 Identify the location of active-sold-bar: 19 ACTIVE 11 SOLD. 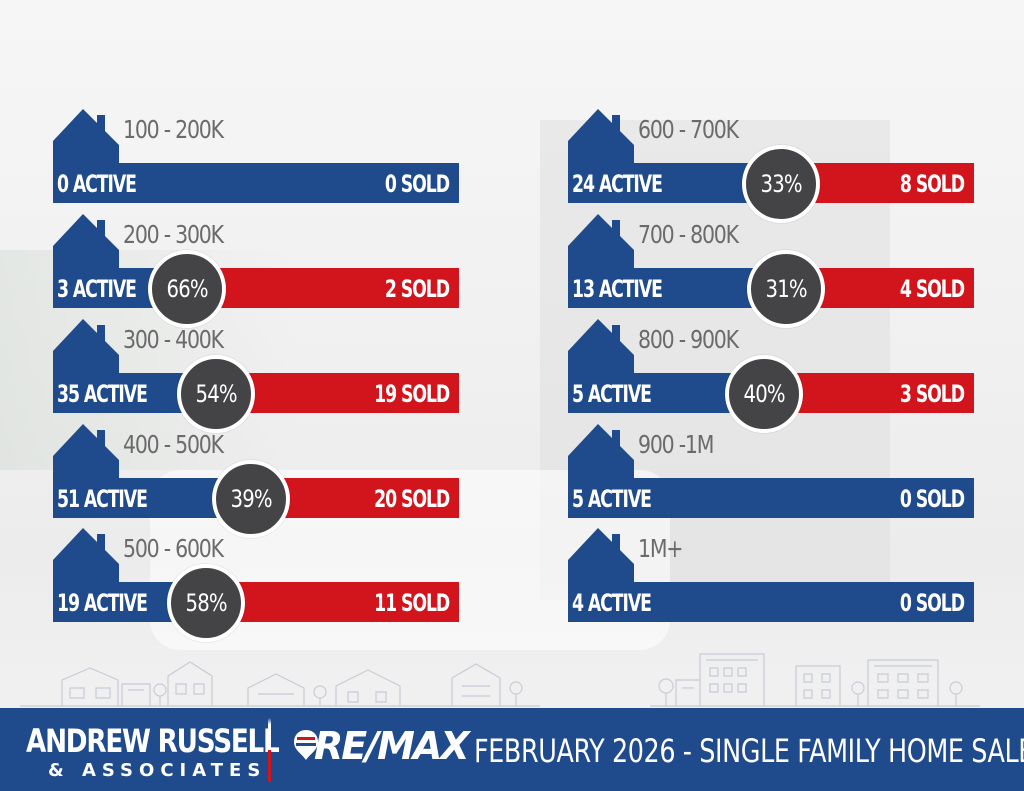
(256, 602).